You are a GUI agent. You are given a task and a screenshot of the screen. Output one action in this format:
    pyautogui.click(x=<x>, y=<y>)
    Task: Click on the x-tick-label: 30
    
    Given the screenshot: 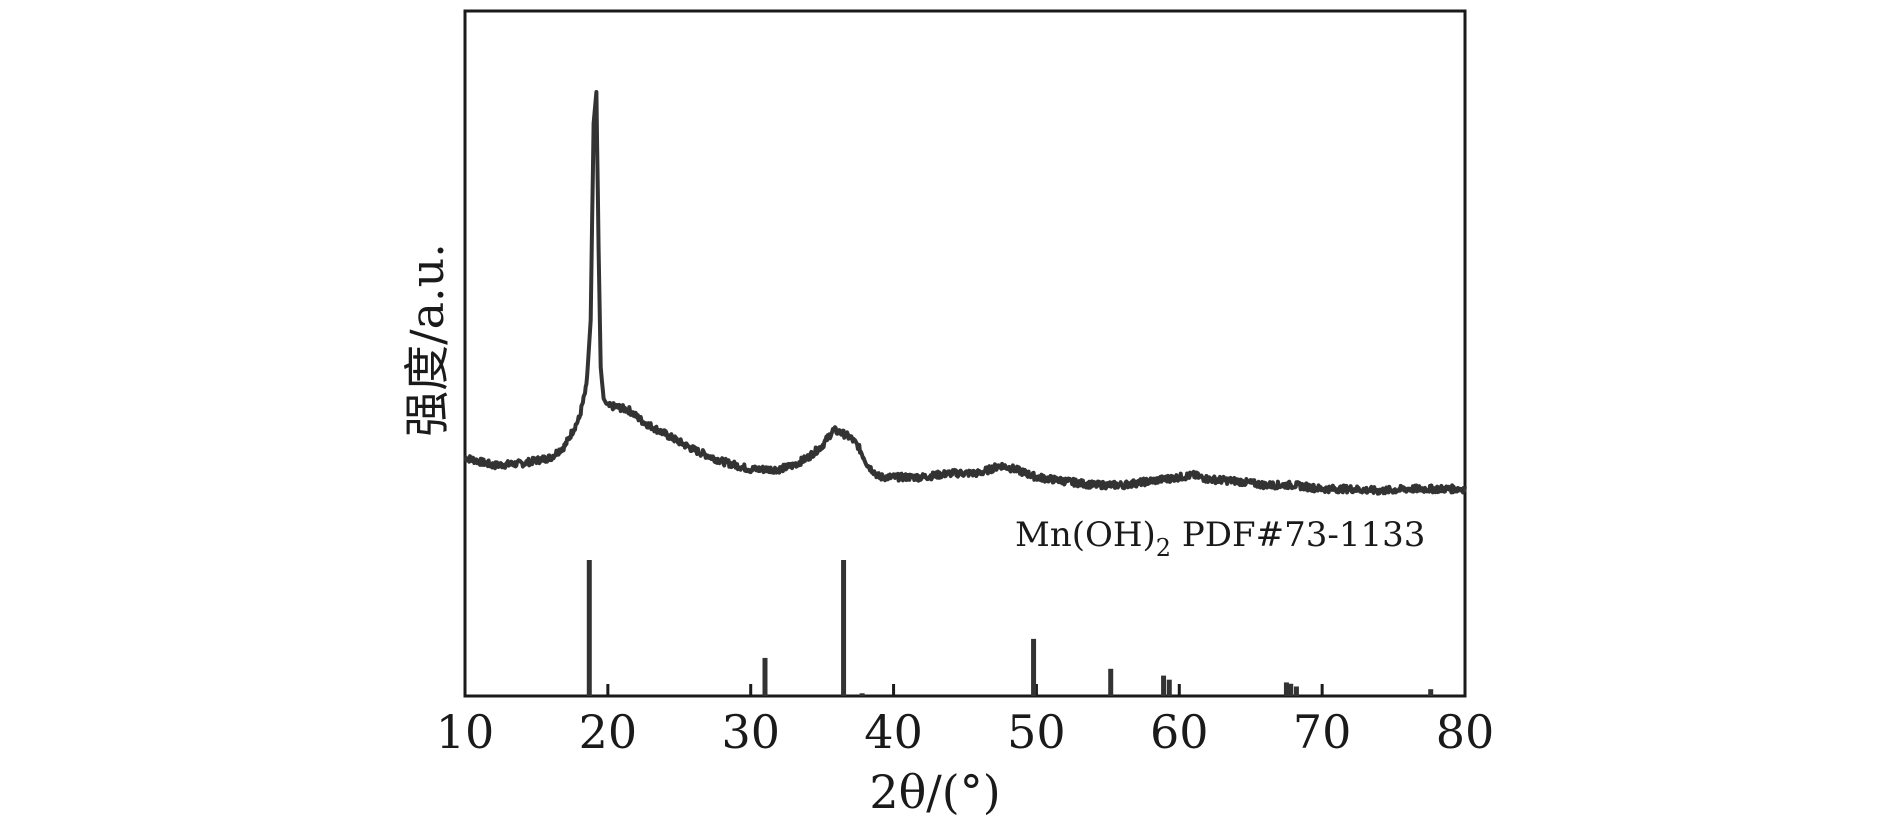 What is the action you would take?
    pyautogui.click(x=750, y=732)
    